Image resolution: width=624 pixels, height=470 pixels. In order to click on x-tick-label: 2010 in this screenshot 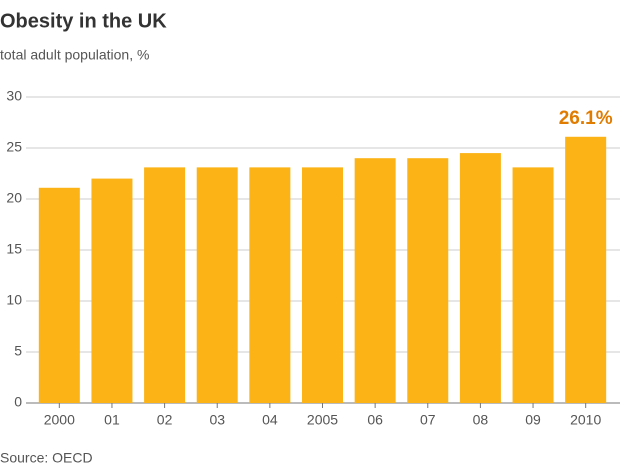, I will do `click(585, 420)`.